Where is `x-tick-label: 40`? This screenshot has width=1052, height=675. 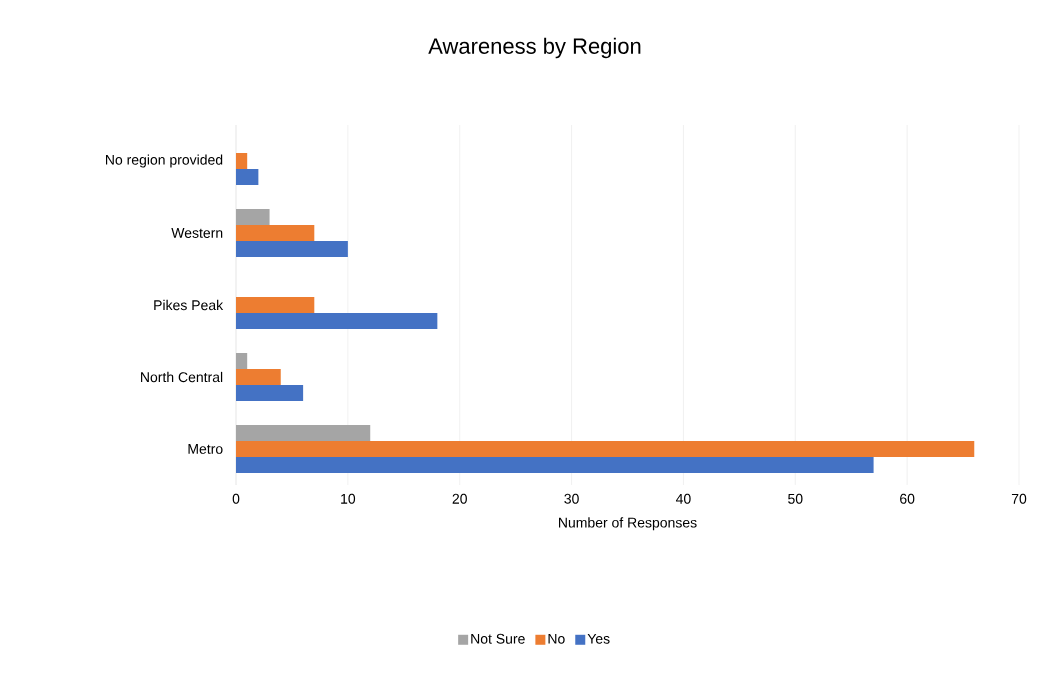
x-tick-label: 40 is located at coordinates (683, 498).